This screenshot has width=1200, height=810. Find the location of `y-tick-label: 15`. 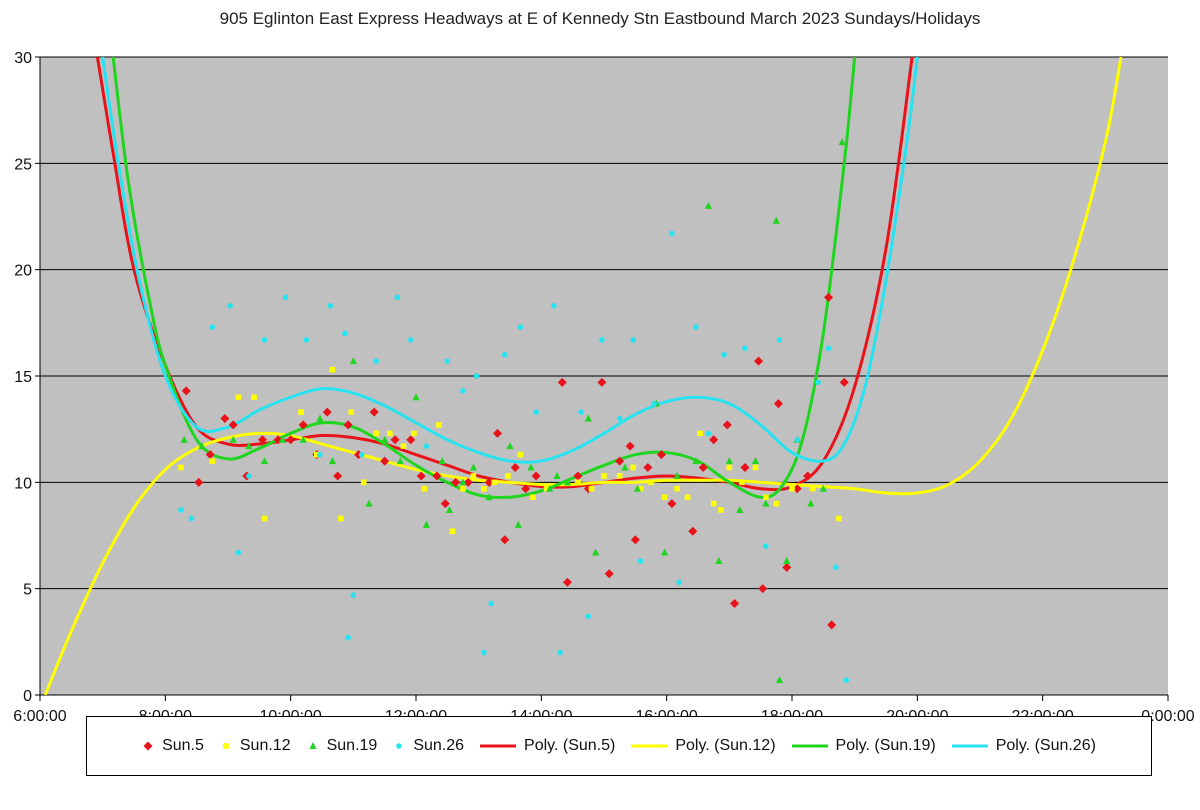

y-tick-label: 15 is located at coordinates (23, 377).